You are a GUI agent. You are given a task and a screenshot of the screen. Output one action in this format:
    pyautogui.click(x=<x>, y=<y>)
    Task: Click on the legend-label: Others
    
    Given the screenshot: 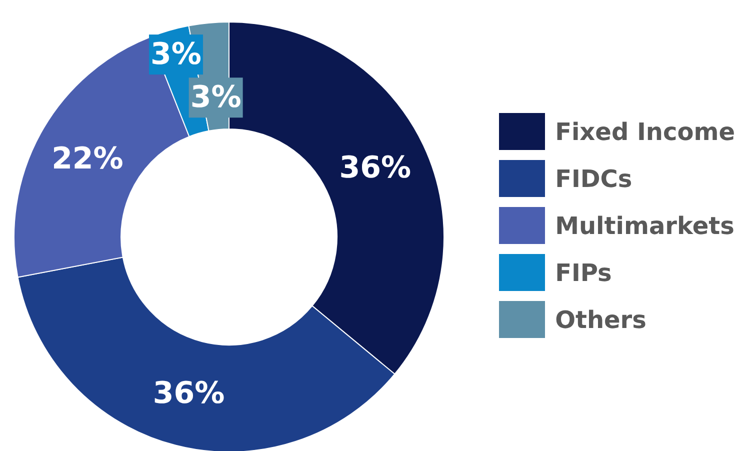 What is the action you would take?
    pyautogui.click(x=600, y=320)
    